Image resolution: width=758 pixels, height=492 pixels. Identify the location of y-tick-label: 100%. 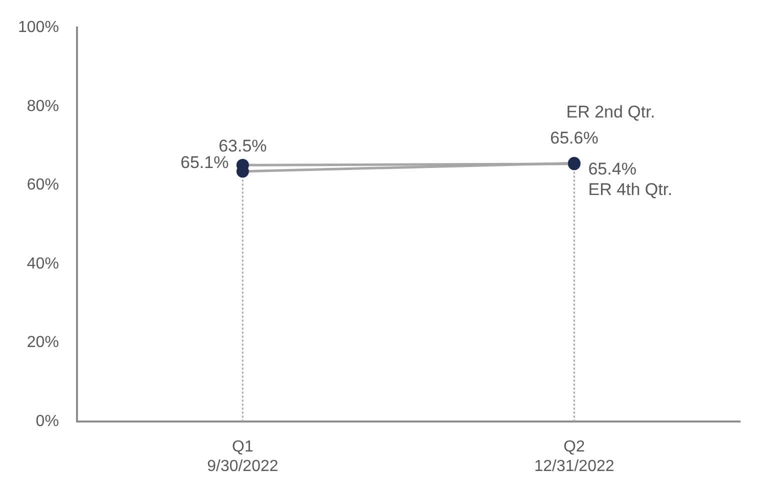
(38, 27).